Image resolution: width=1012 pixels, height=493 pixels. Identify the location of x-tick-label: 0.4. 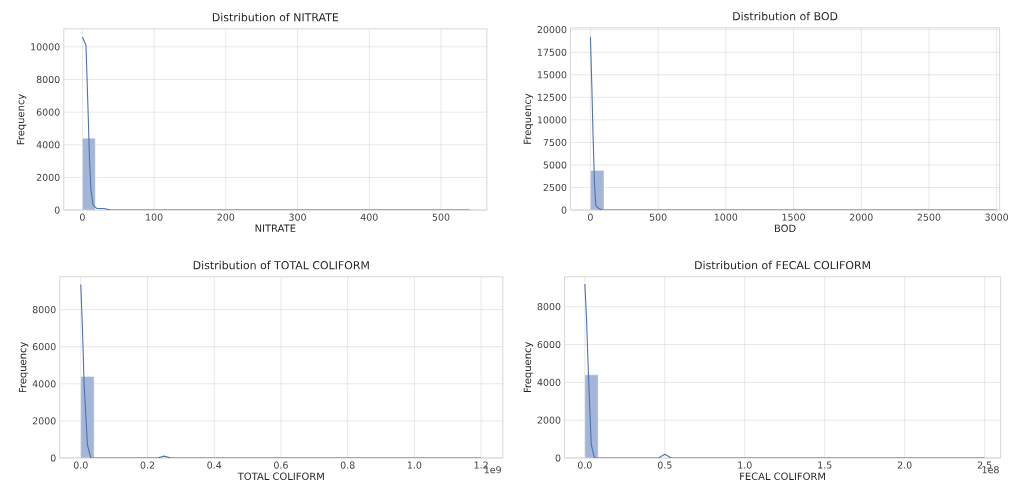
(214, 465).